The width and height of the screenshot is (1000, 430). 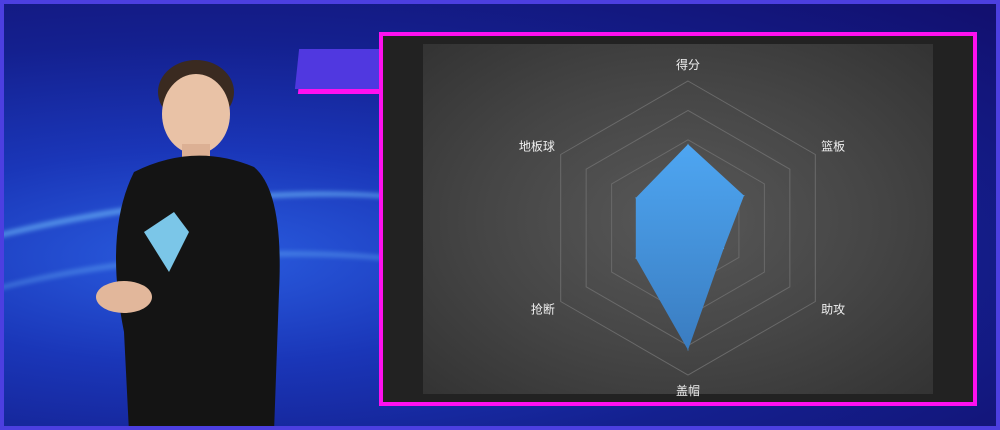 What do you see at coordinates (833, 310) in the screenshot?
I see `axis-label: 助攻` at bounding box center [833, 310].